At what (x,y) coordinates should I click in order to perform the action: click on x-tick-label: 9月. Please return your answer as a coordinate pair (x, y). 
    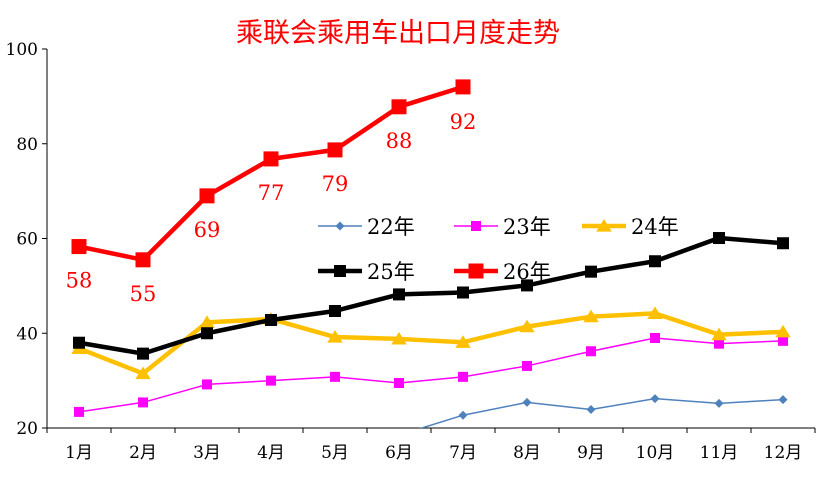
    Looking at the image, I should click on (591, 453).